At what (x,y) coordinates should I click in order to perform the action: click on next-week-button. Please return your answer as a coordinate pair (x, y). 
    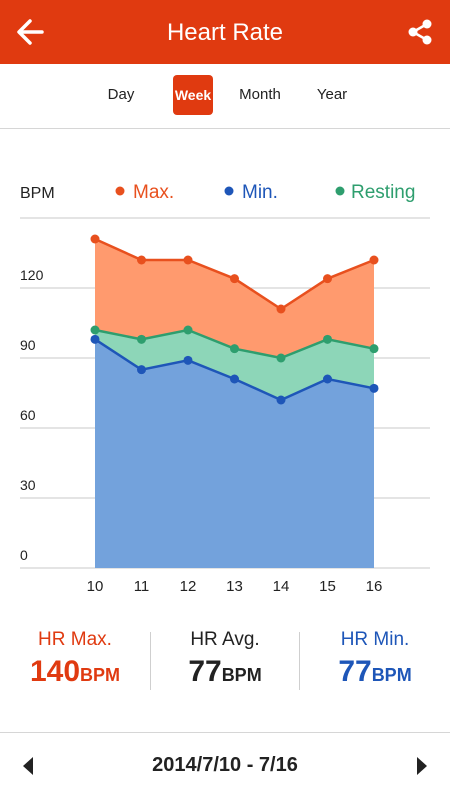
    Looking at the image, I should click on (422, 766).